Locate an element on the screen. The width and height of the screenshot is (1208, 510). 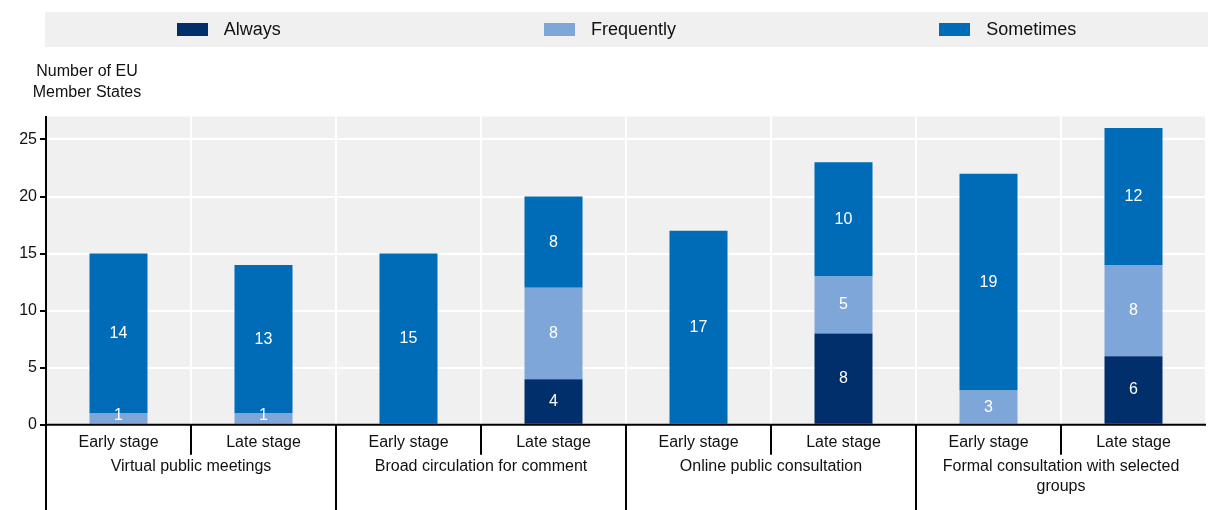
text: Formal consultation with selected groups is located at coordinates (1061, 476).